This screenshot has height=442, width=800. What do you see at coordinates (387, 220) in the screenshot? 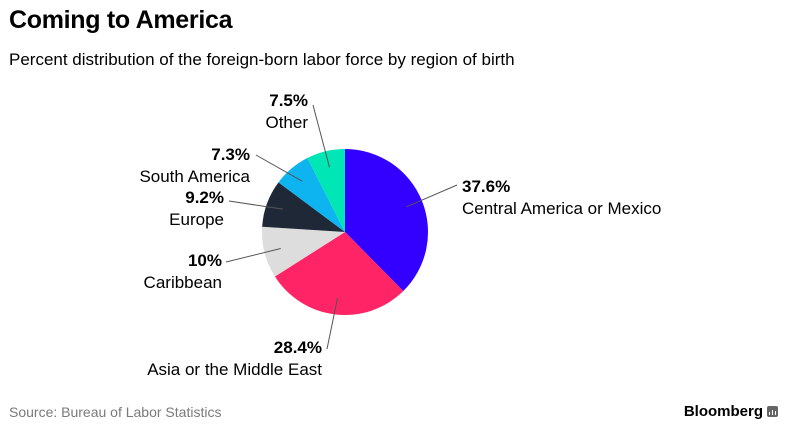
I see `pie-slice-central-america-or-mexico` at bounding box center [387, 220].